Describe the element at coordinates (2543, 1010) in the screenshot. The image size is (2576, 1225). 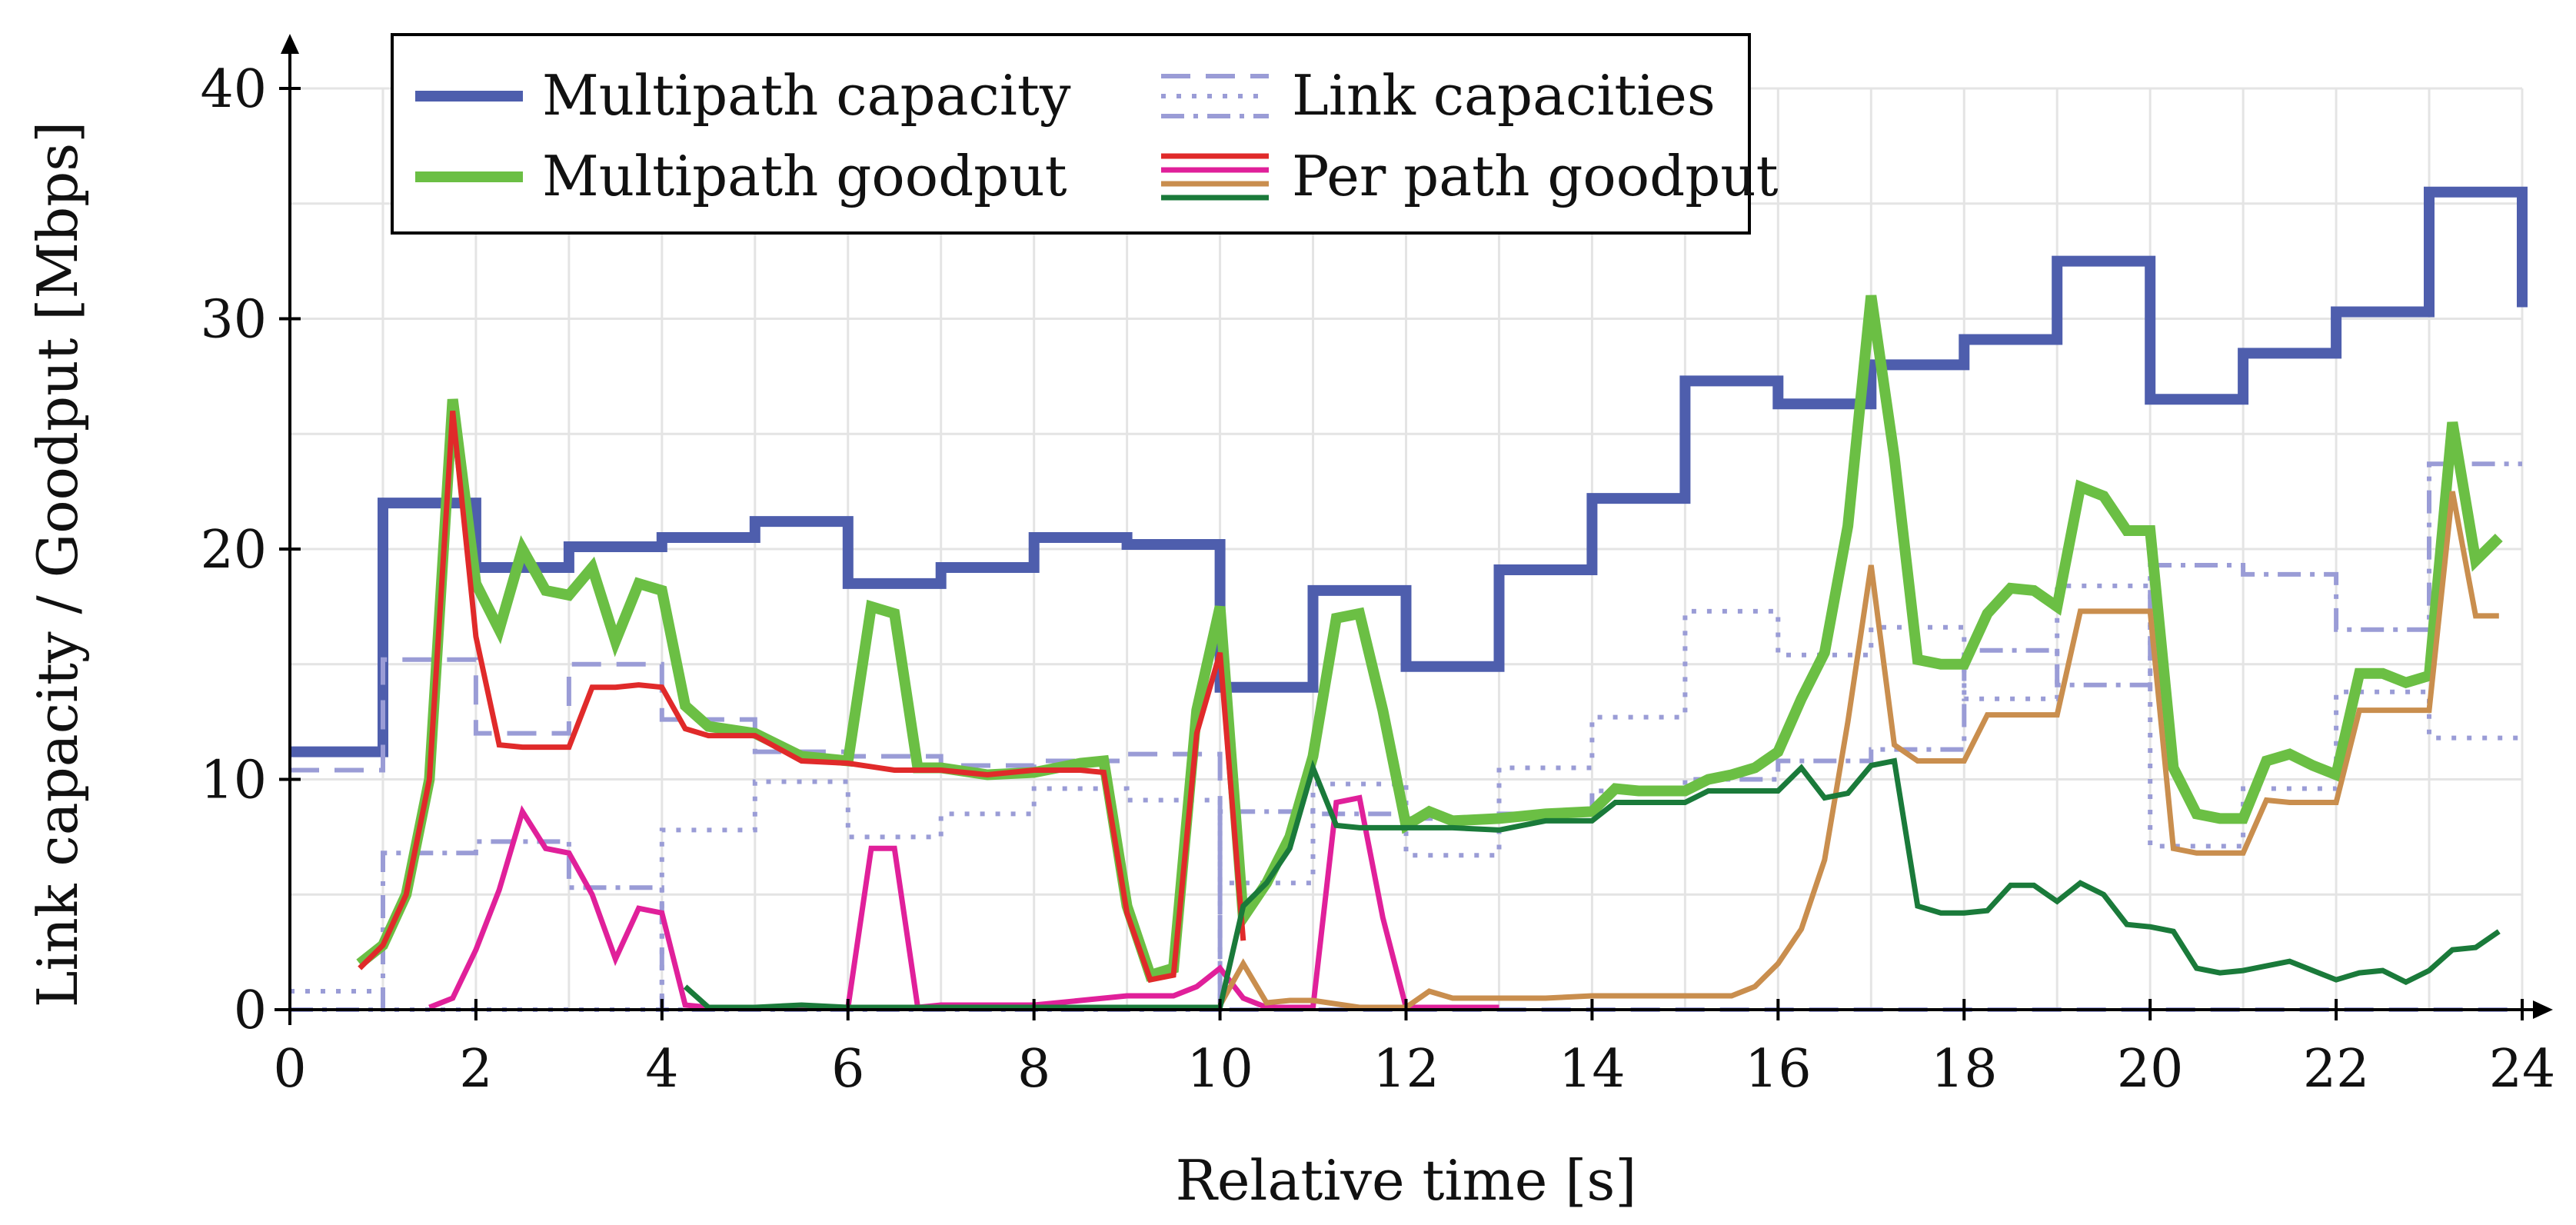
I see `x-axis-arrow` at that location.